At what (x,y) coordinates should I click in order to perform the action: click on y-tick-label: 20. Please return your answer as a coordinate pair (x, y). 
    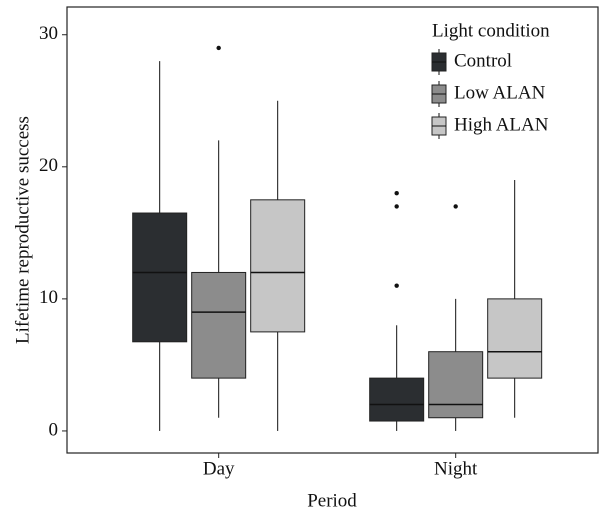
    Looking at the image, I should click on (48, 165).